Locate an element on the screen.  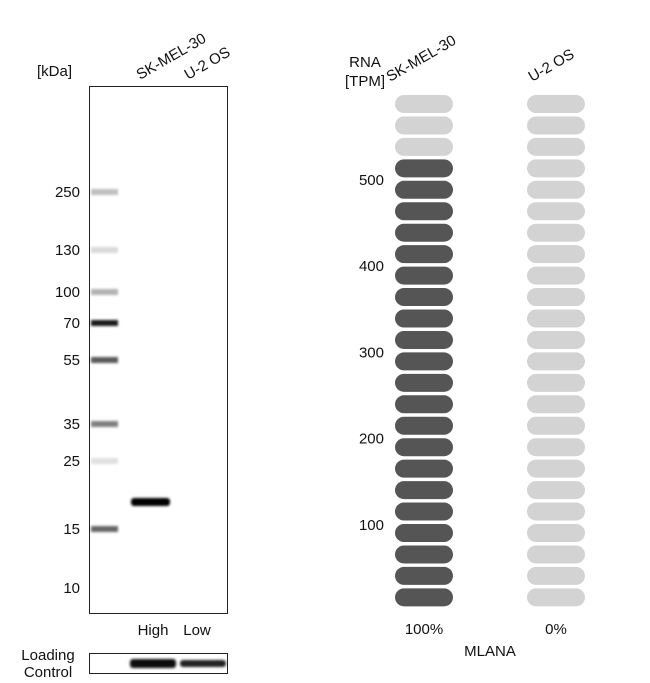
loading-label: Control is located at coordinates (48, 671).